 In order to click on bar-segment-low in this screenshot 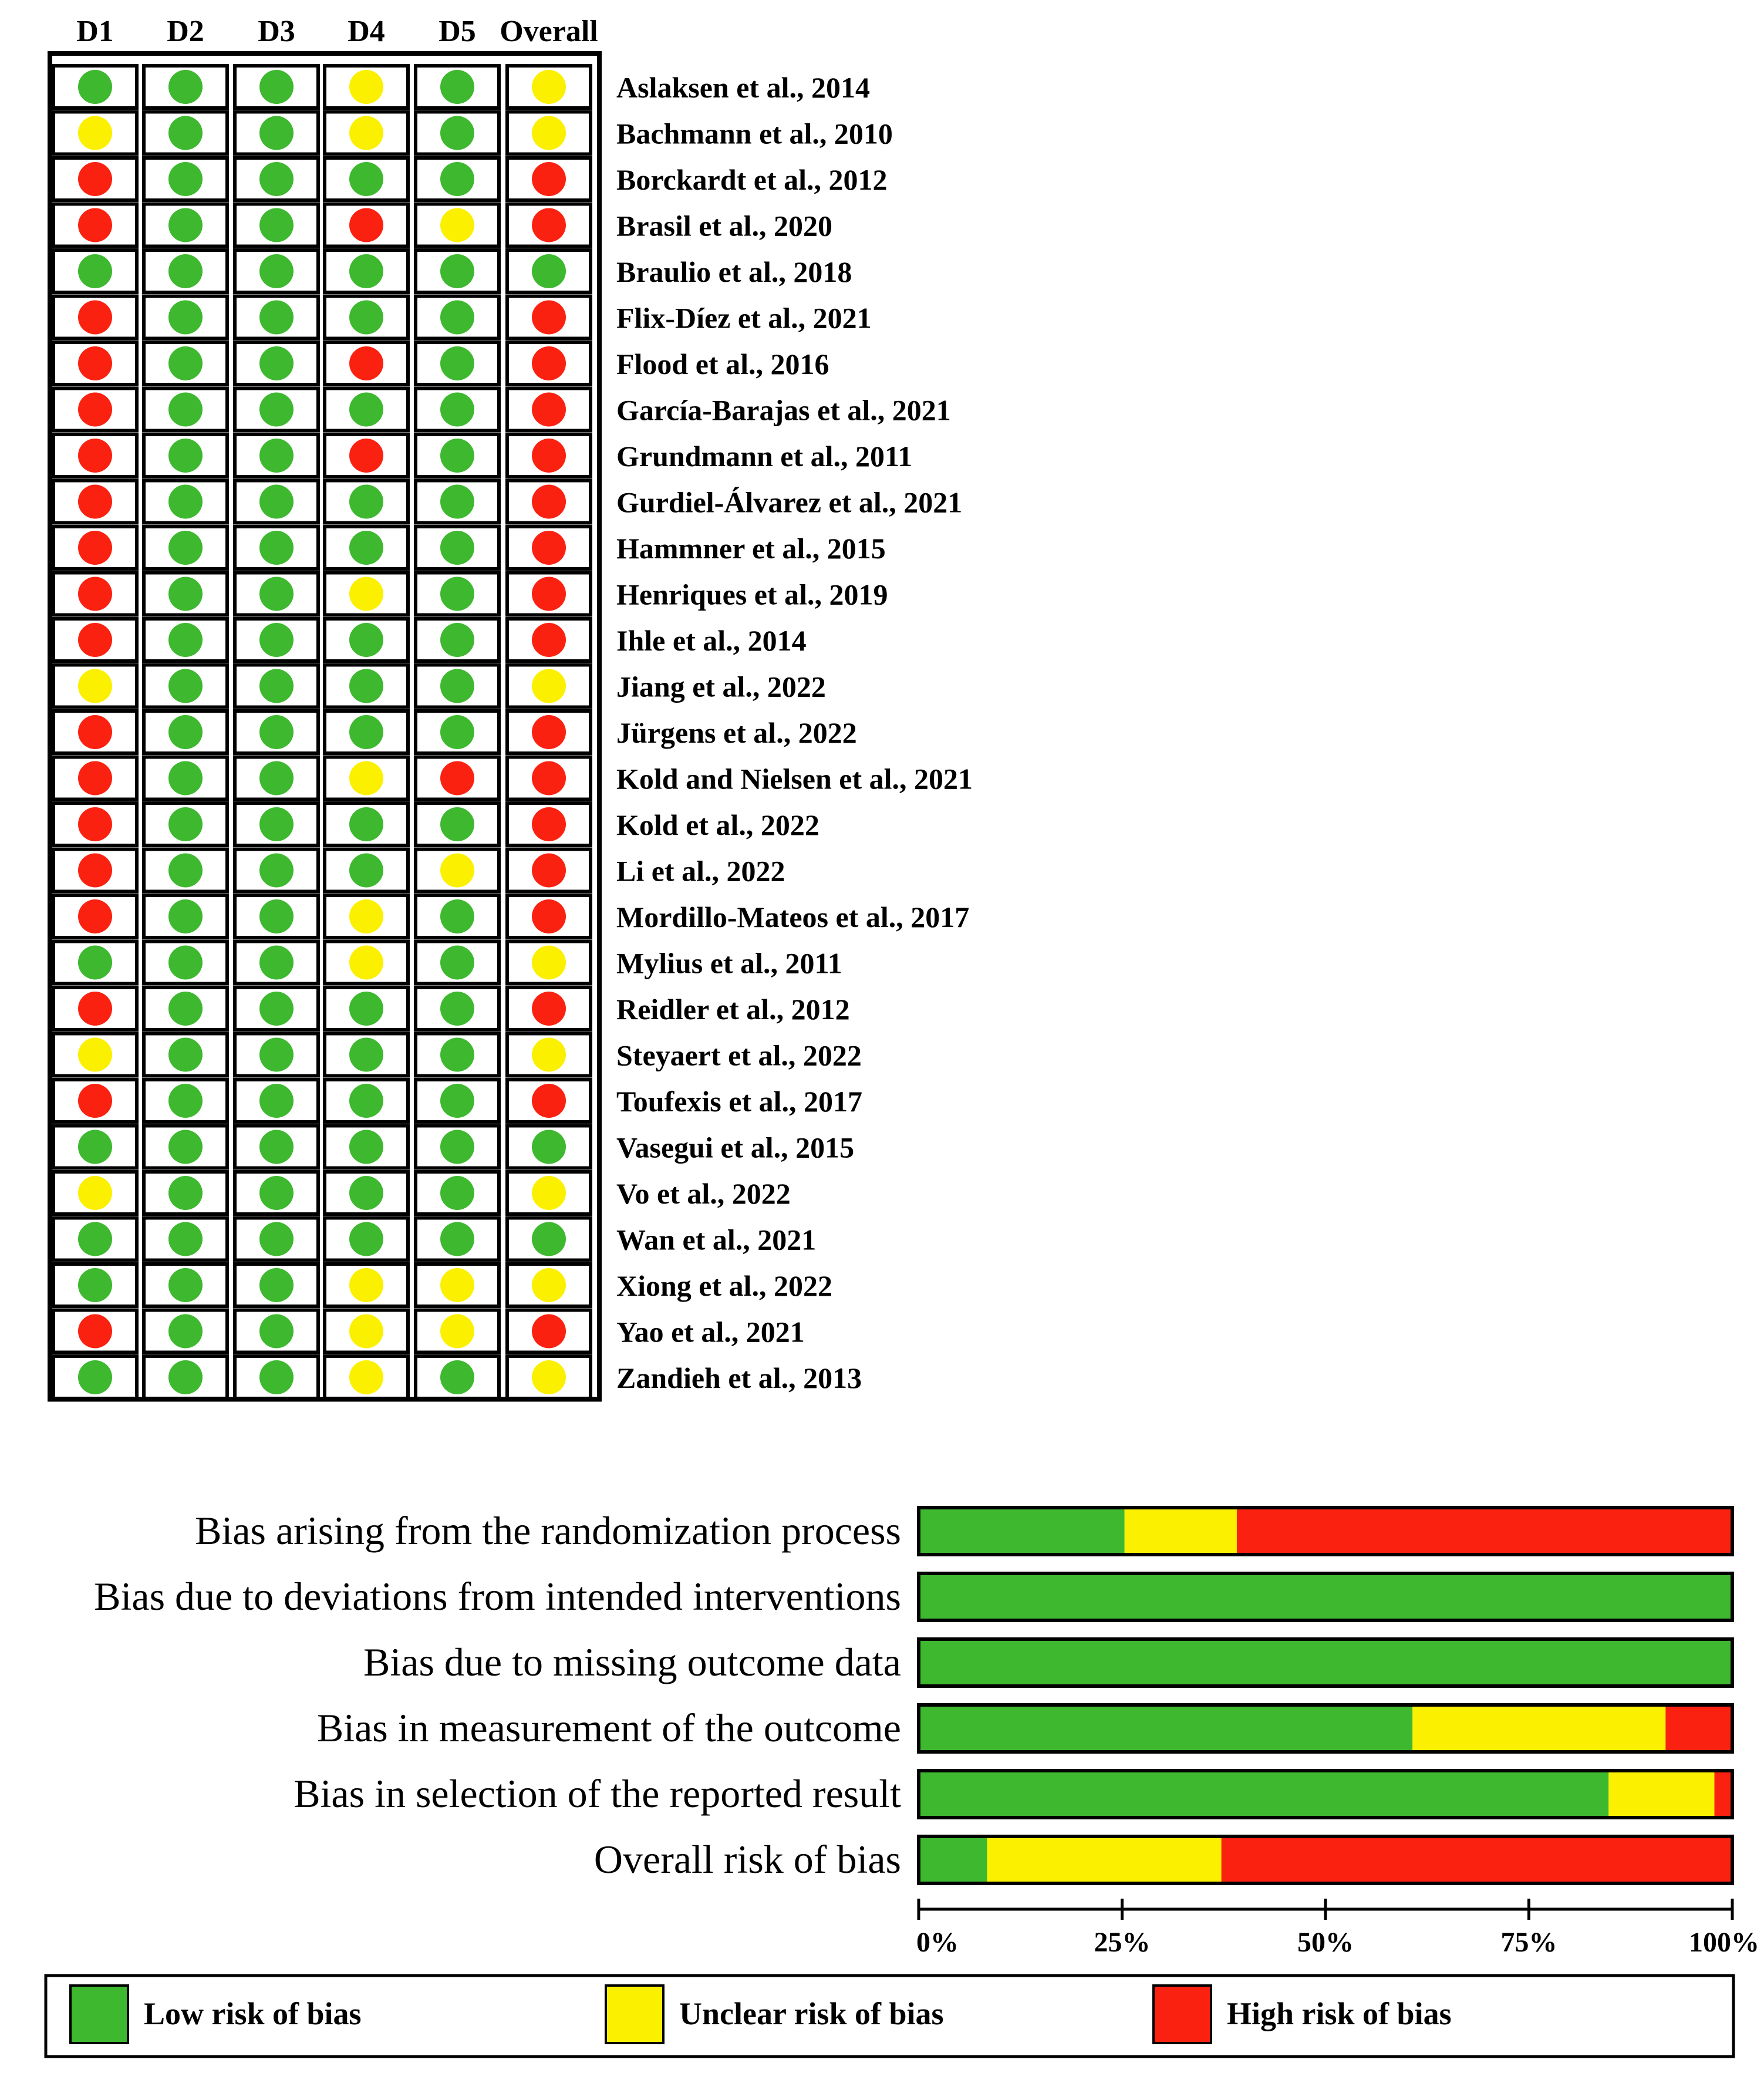, I will do `click(1325, 1596)`.